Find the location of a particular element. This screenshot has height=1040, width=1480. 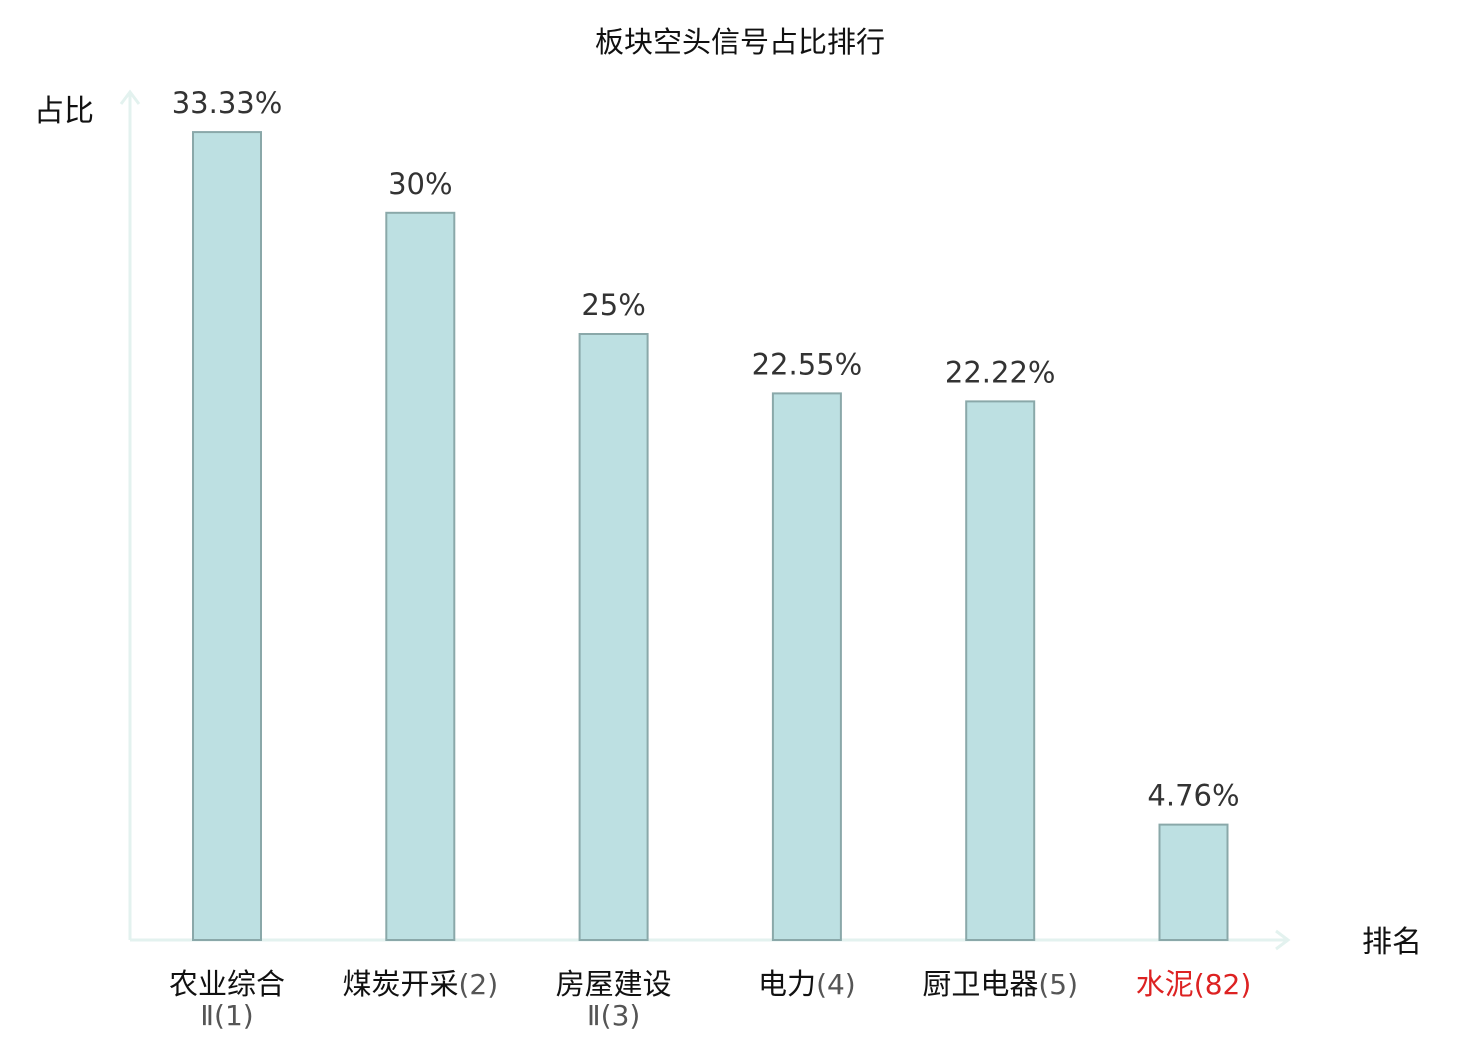

chart-title: 板块空头信号占比排行 is located at coordinates (740, 42).